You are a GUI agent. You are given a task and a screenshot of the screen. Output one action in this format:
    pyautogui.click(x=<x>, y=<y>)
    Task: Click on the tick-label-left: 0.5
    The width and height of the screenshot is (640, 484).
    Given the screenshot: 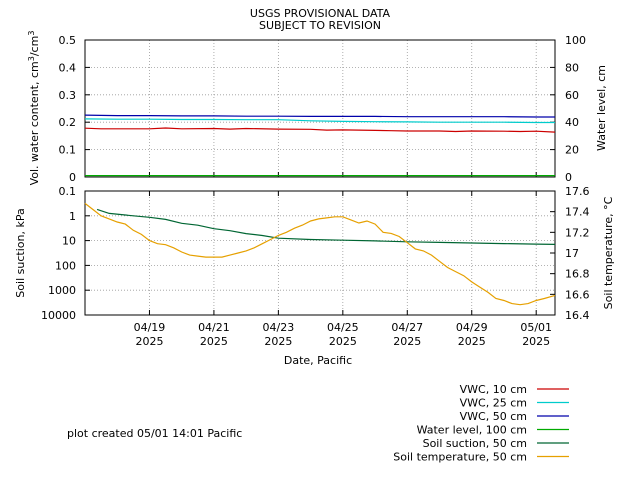 What is the action you would take?
    pyautogui.click(x=68, y=40)
    